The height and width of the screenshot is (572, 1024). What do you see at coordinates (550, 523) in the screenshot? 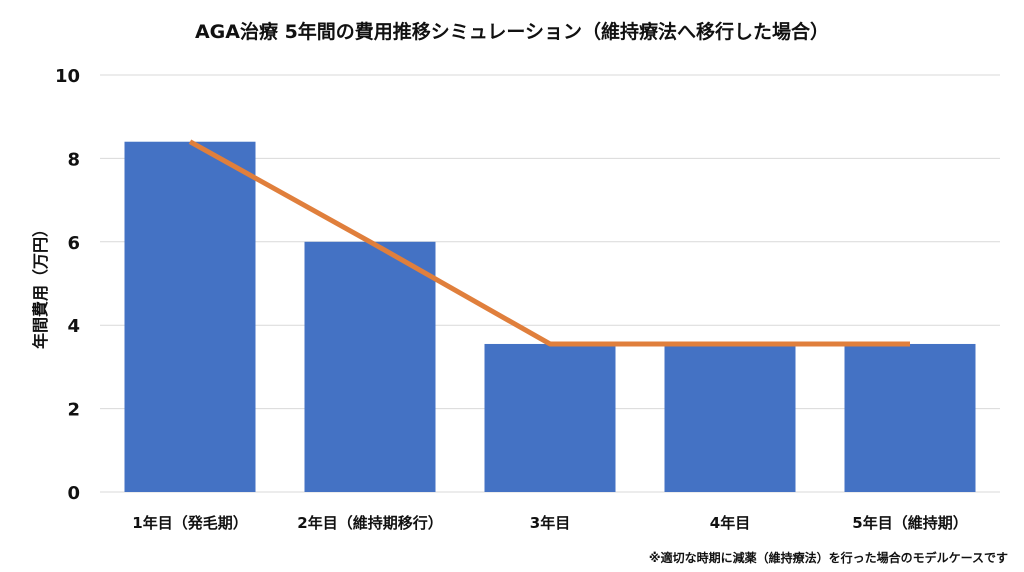
I see `x-tick-label: 3年目` at bounding box center [550, 523].